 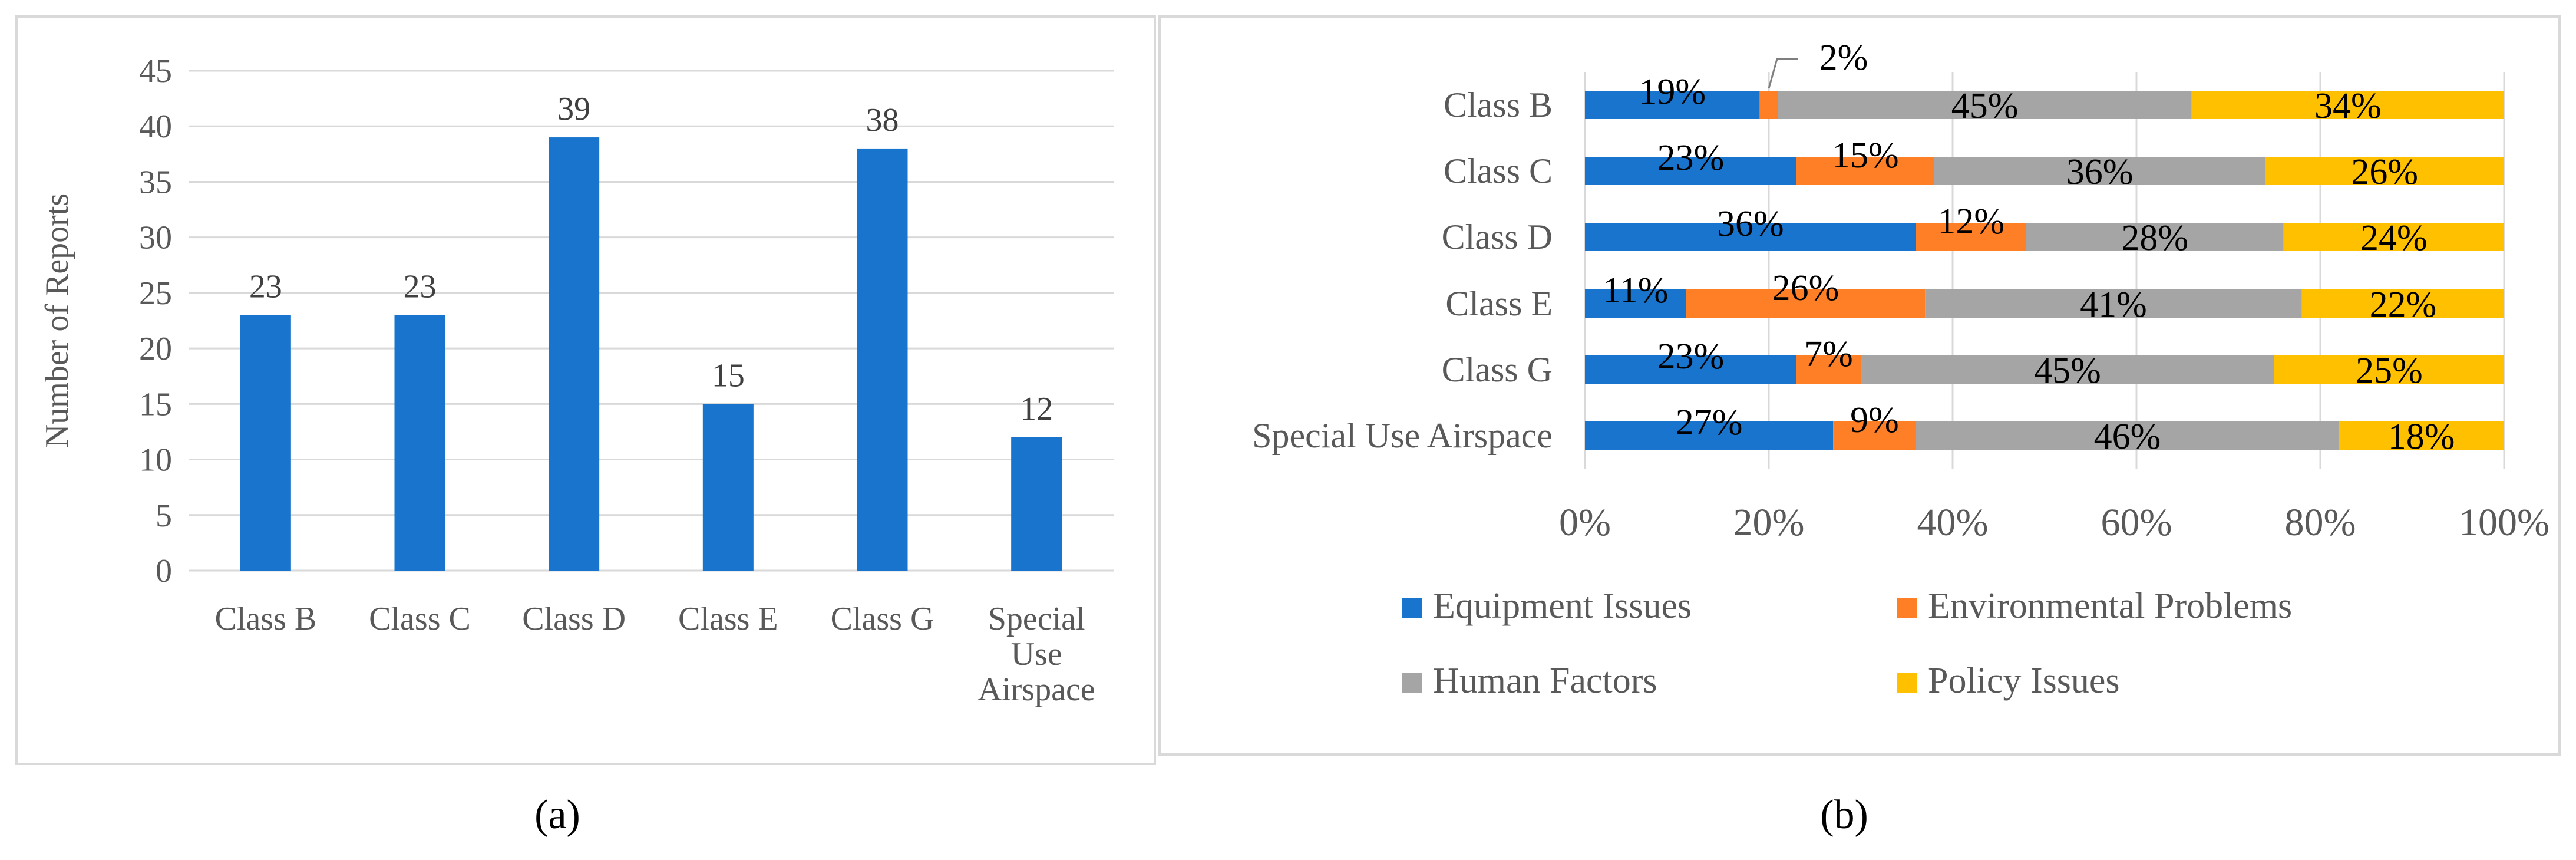 I want to click on chart-b-data-label: 27%, so click(x=1709, y=423).